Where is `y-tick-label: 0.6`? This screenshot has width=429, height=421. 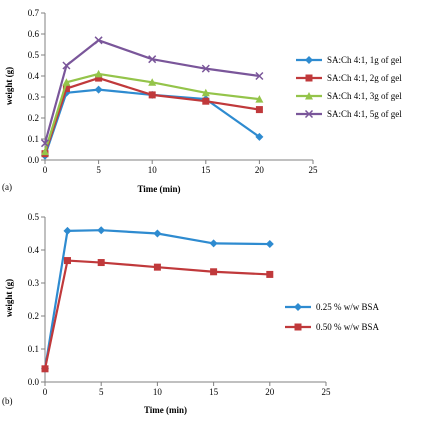 y-tick-label: 0.6 is located at coordinates (34, 34).